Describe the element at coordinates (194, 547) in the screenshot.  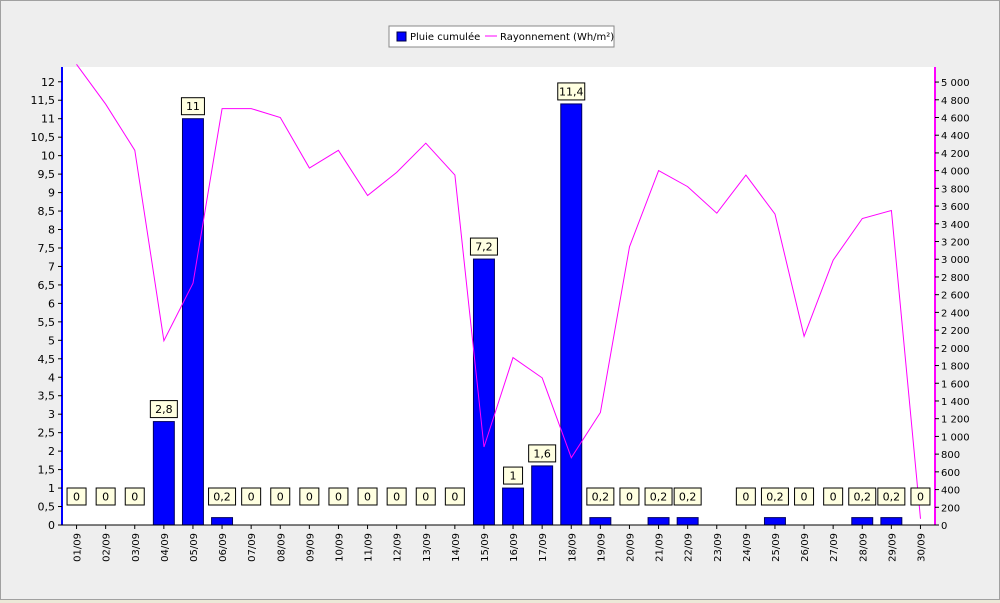
I see `x-tick-label: 05/09` at that location.